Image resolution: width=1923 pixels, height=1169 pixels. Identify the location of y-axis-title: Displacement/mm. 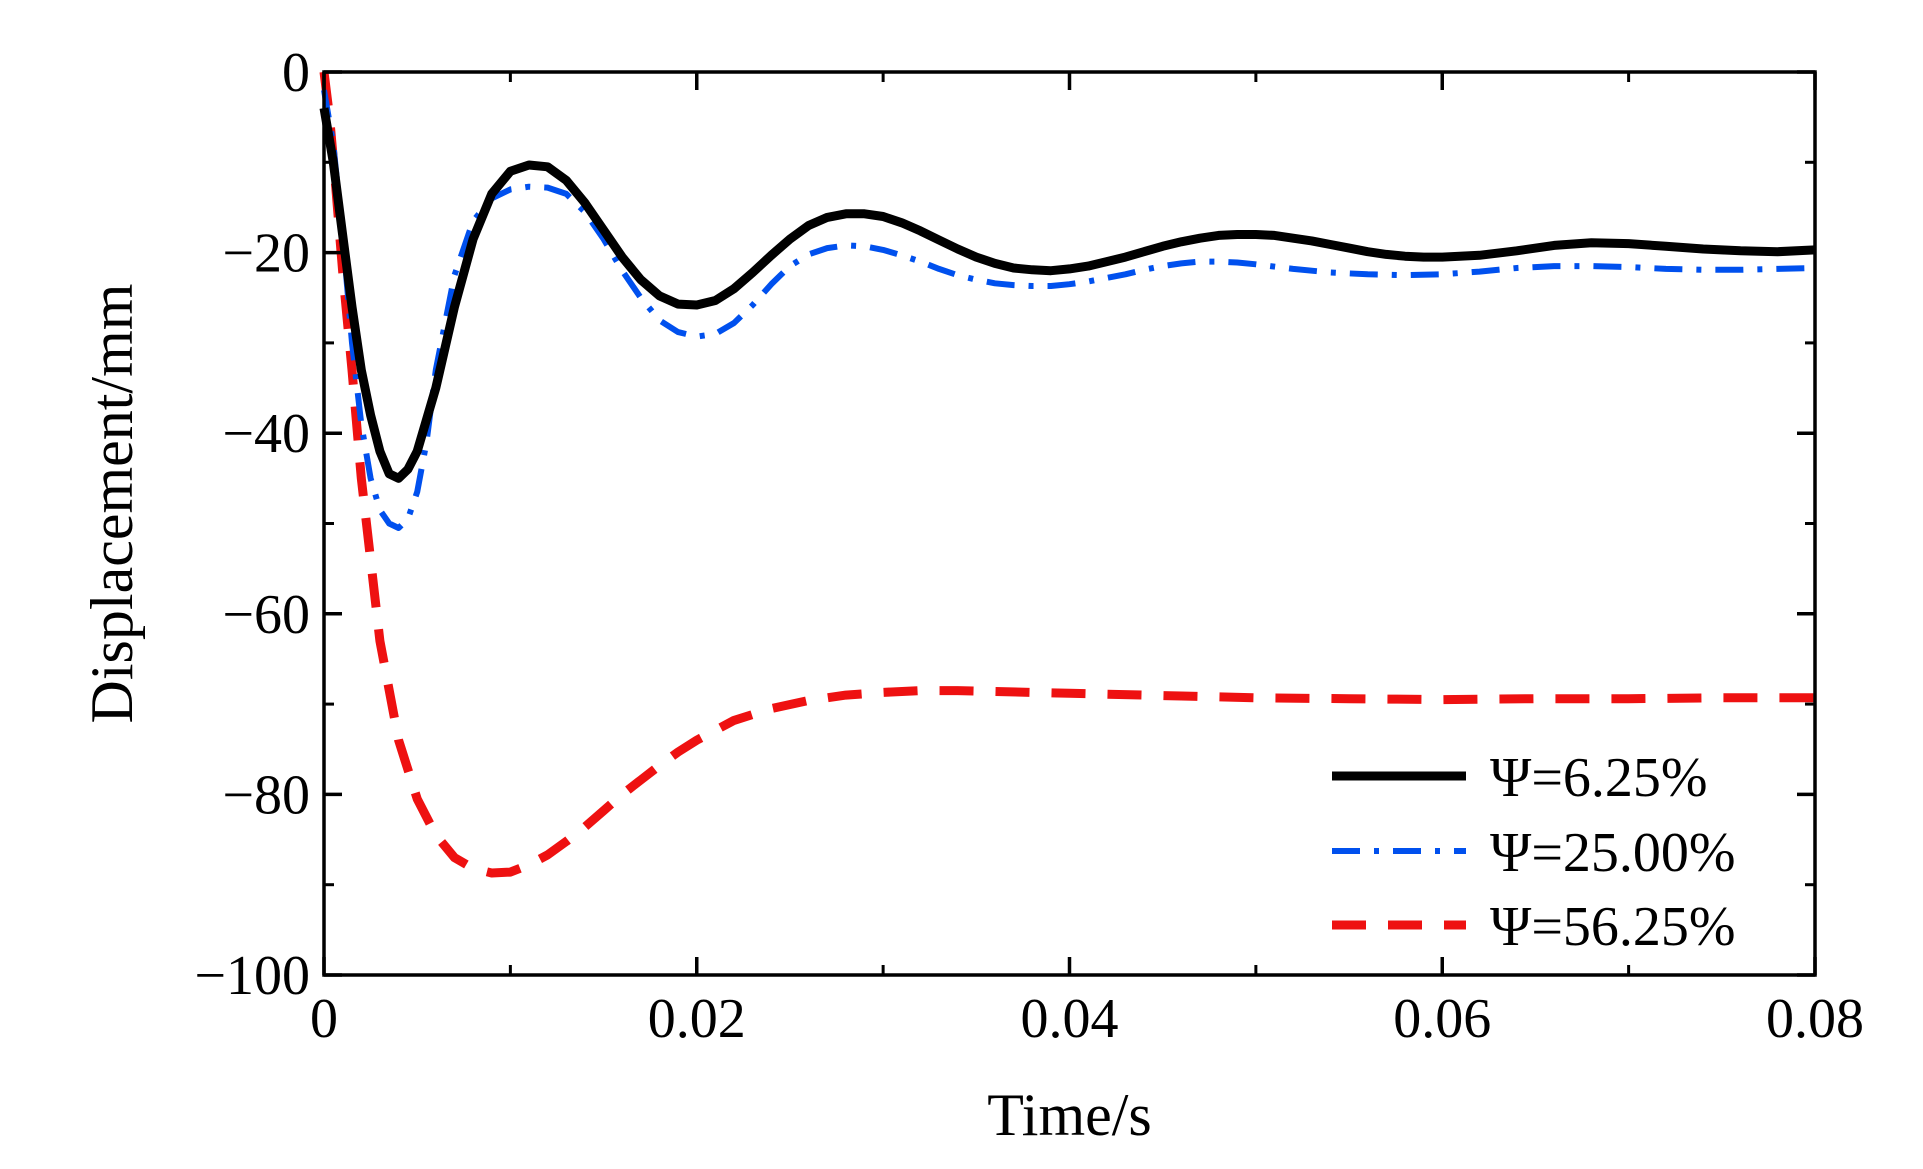
(112, 504).